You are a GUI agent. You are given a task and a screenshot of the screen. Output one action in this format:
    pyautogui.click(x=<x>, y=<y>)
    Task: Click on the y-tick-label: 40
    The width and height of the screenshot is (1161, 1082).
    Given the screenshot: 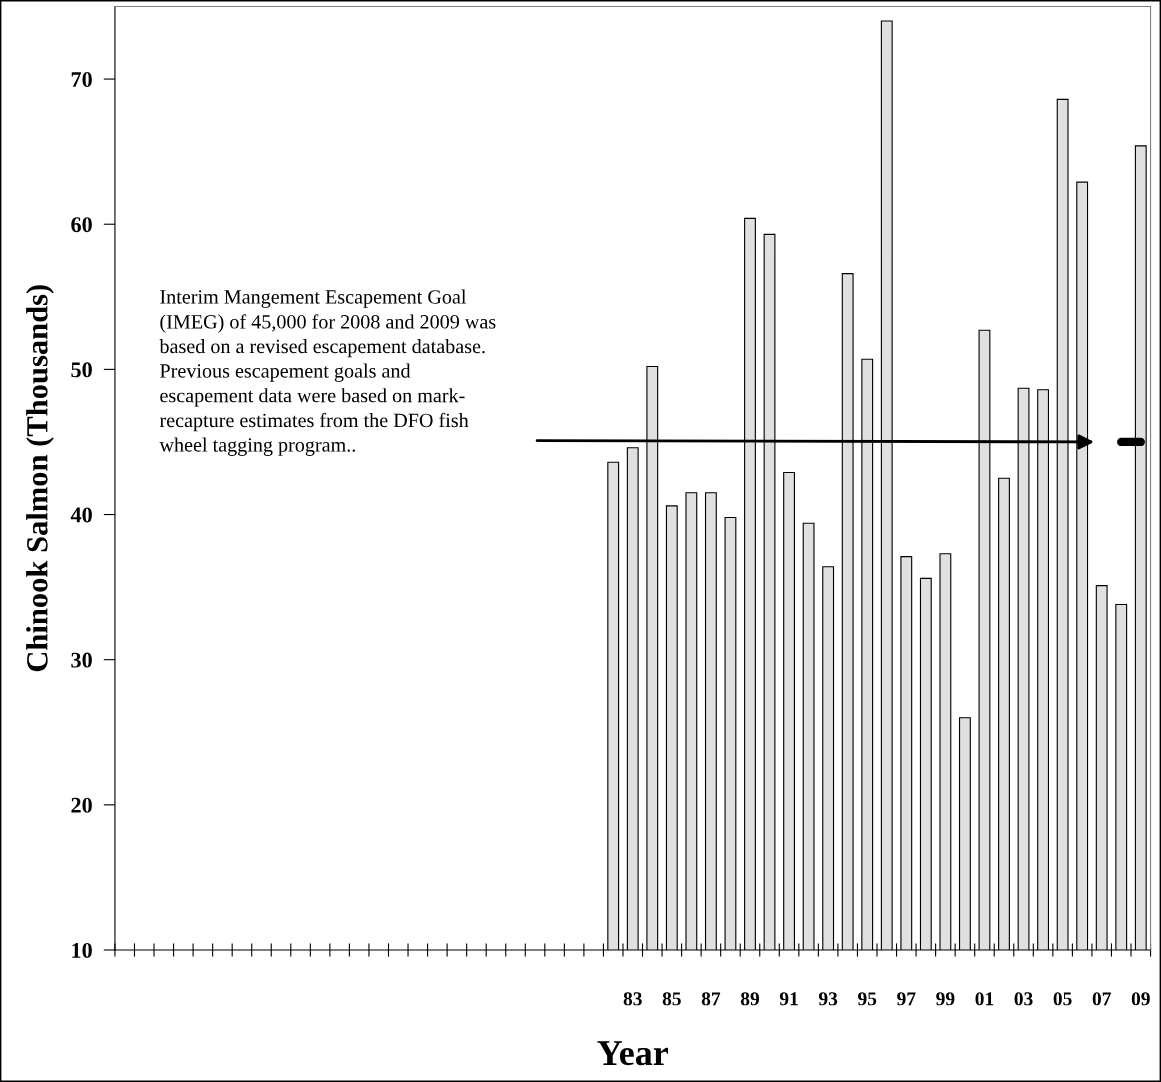 What is the action you would take?
    pyautogui.click(x=81, y=515)
    